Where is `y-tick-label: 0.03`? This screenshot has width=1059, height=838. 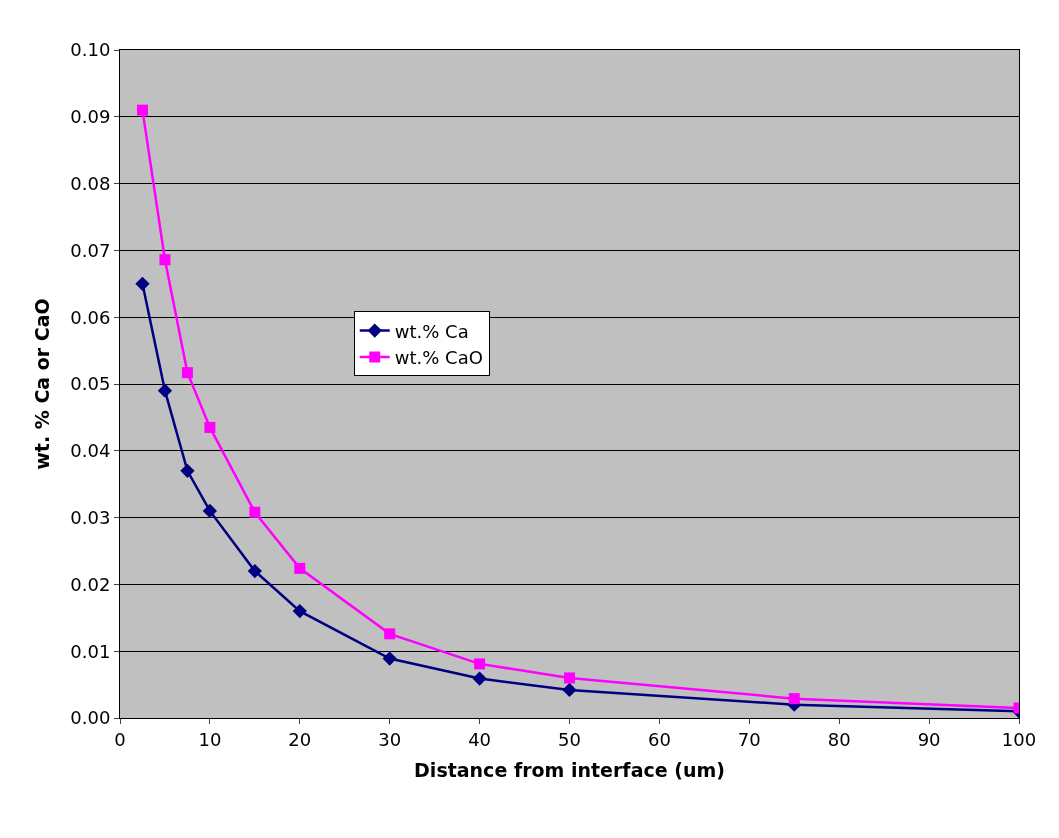
y-tick-label: 0.03 is located at coordinates (90, 517).